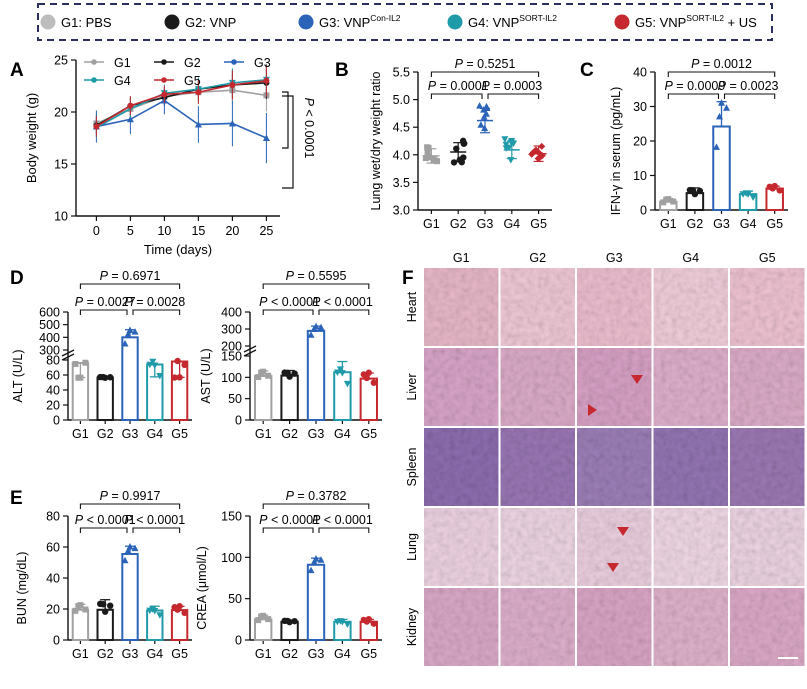 This screenshot has height=689, width=807. What do you see at coordinates (192, 63) in the screenshot?
I see `legend-a-label-G2: G2` at bounding box center [192, 63].